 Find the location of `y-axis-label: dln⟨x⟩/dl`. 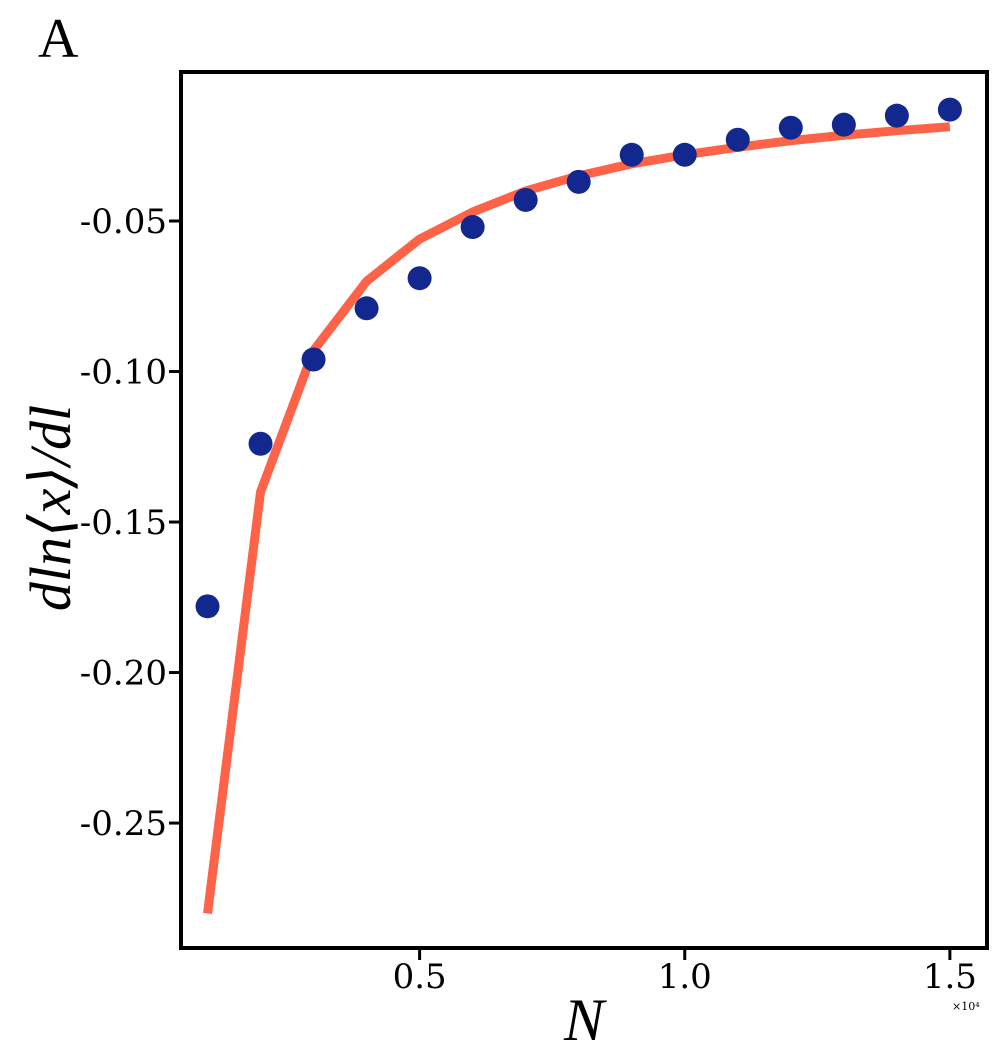

y-axis-label: dln⟨x⟩/dl is located at coordinates (50, 508).